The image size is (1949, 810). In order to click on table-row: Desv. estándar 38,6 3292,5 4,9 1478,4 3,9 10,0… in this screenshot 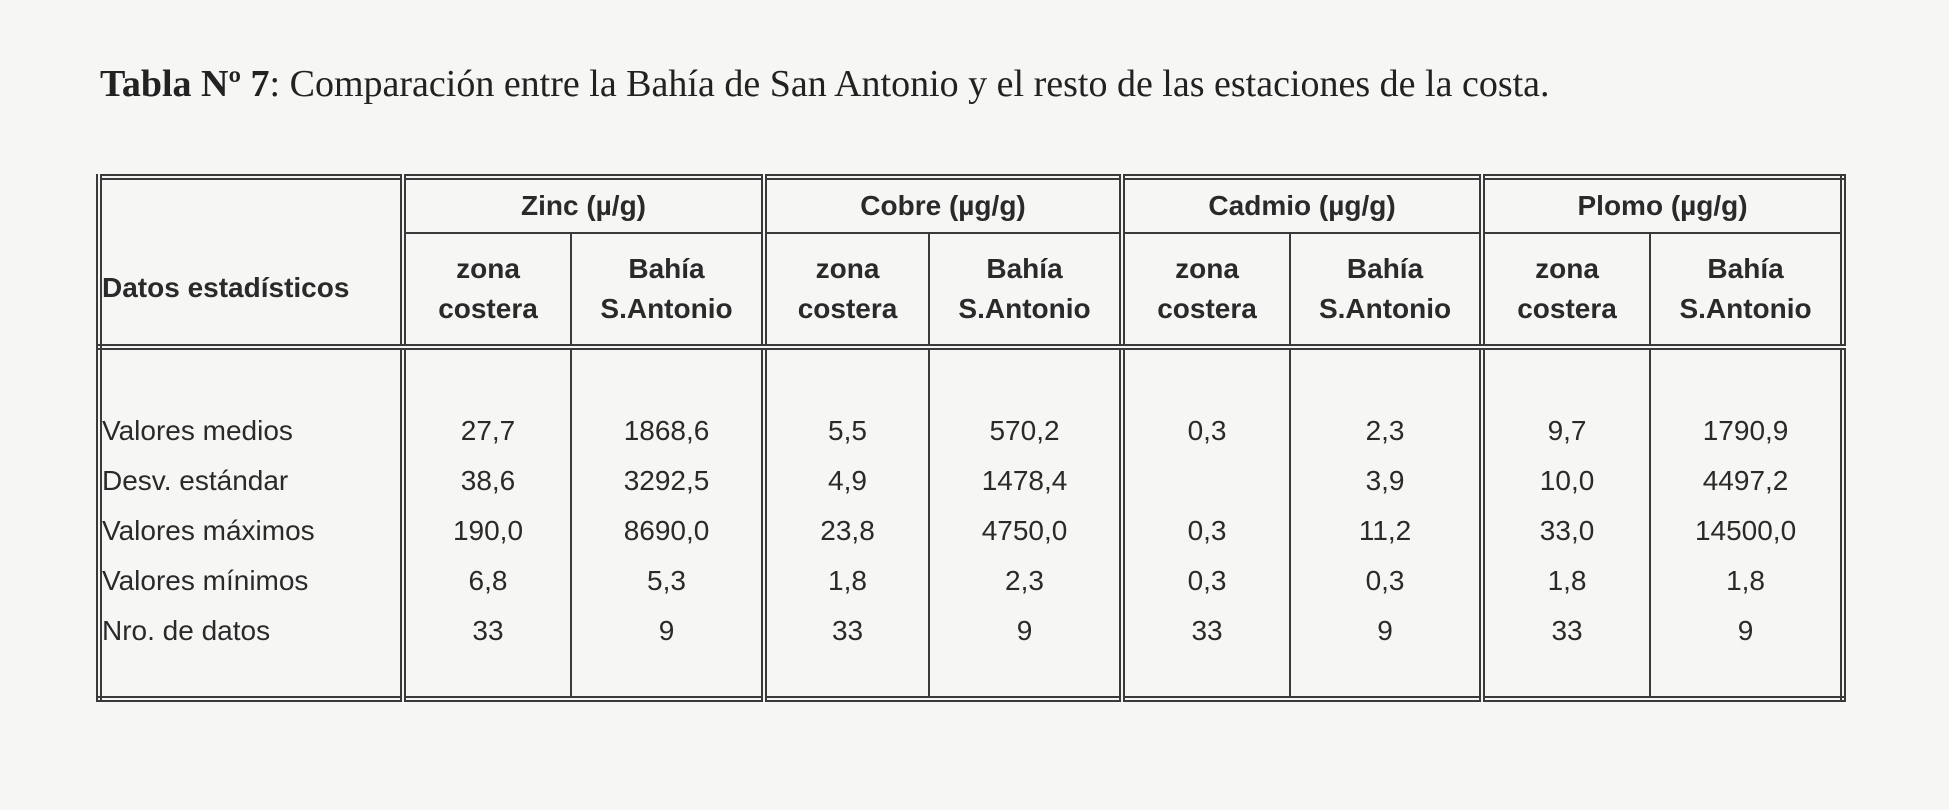, I will do `click(971, 481)`.